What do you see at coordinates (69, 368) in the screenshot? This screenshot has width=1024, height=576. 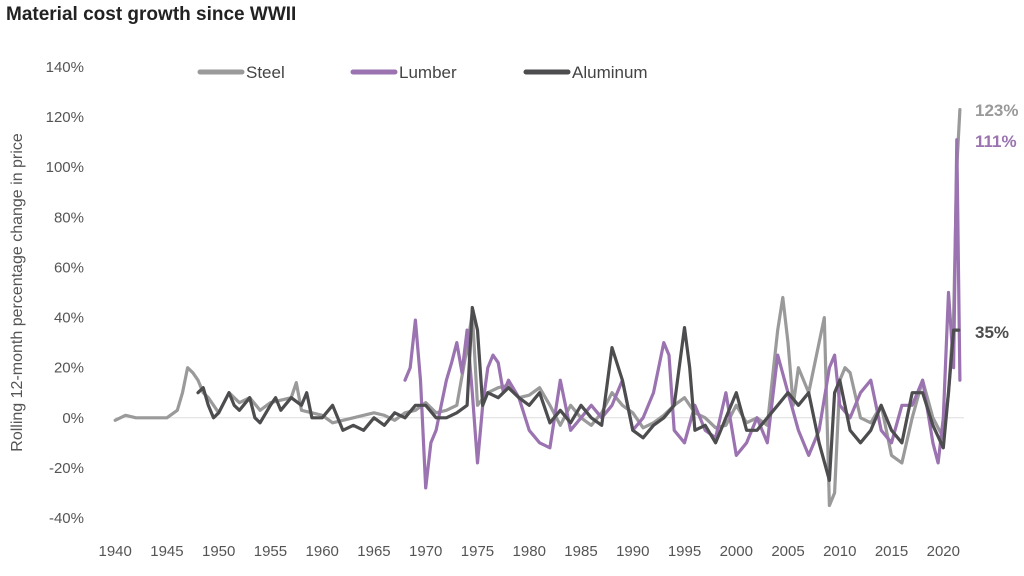 I see `y-tick-label: 20%` at bounding box center [69, 368].